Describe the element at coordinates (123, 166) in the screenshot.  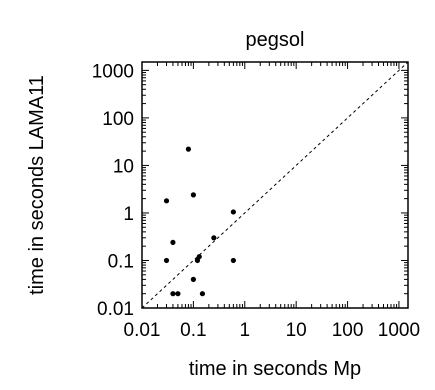
I see `y-tick-label: 10` at that location.